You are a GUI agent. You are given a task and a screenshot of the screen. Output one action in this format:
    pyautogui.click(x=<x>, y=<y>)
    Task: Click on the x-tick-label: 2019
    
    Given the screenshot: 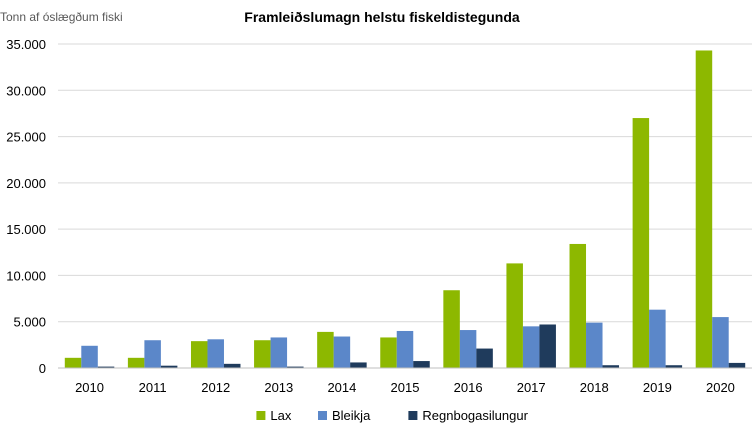 What is the action you would take?
    pyautogui.click(x=657, y=387)
    